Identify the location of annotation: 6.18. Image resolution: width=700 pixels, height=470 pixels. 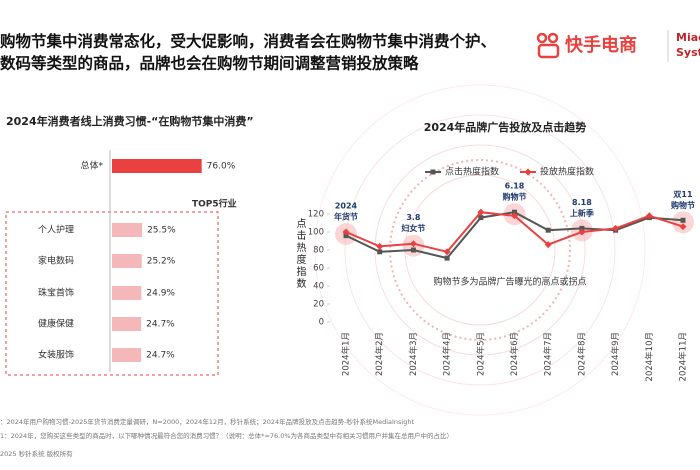
(515, 186).